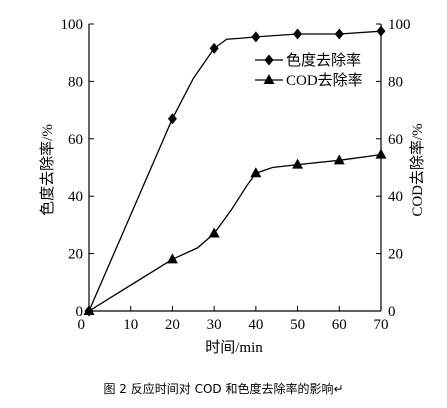  What do you see at coordinates (269, 79) in the screenshot?
I see `legend-triangle-icon` at bounding box center [269, 79].